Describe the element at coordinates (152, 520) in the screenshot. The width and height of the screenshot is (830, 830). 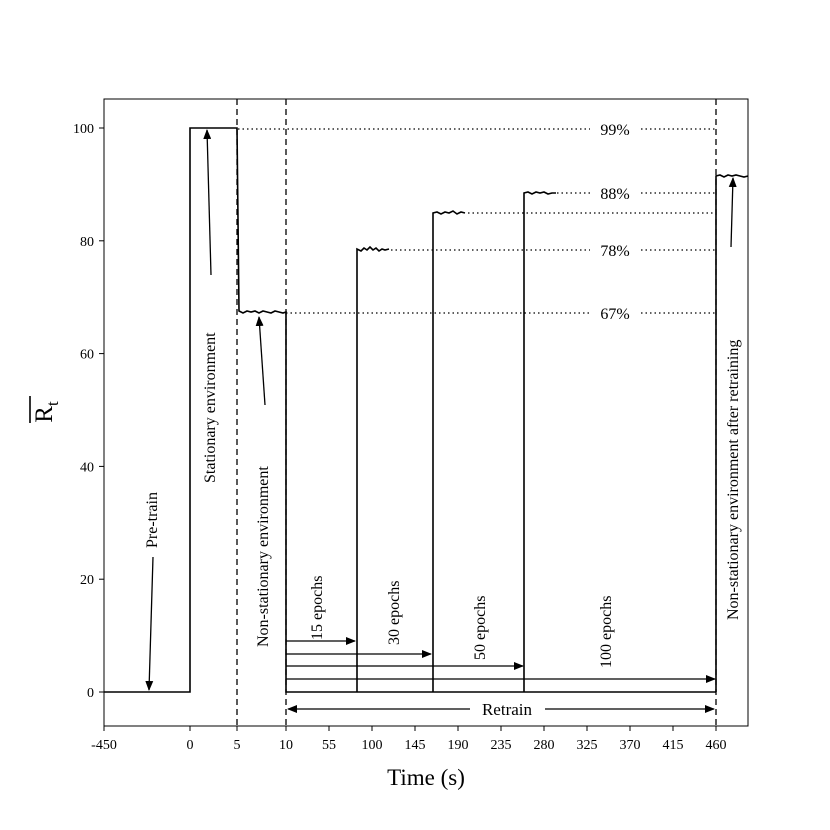
I see `phase-label-pre-train: Pre-train` at that location.